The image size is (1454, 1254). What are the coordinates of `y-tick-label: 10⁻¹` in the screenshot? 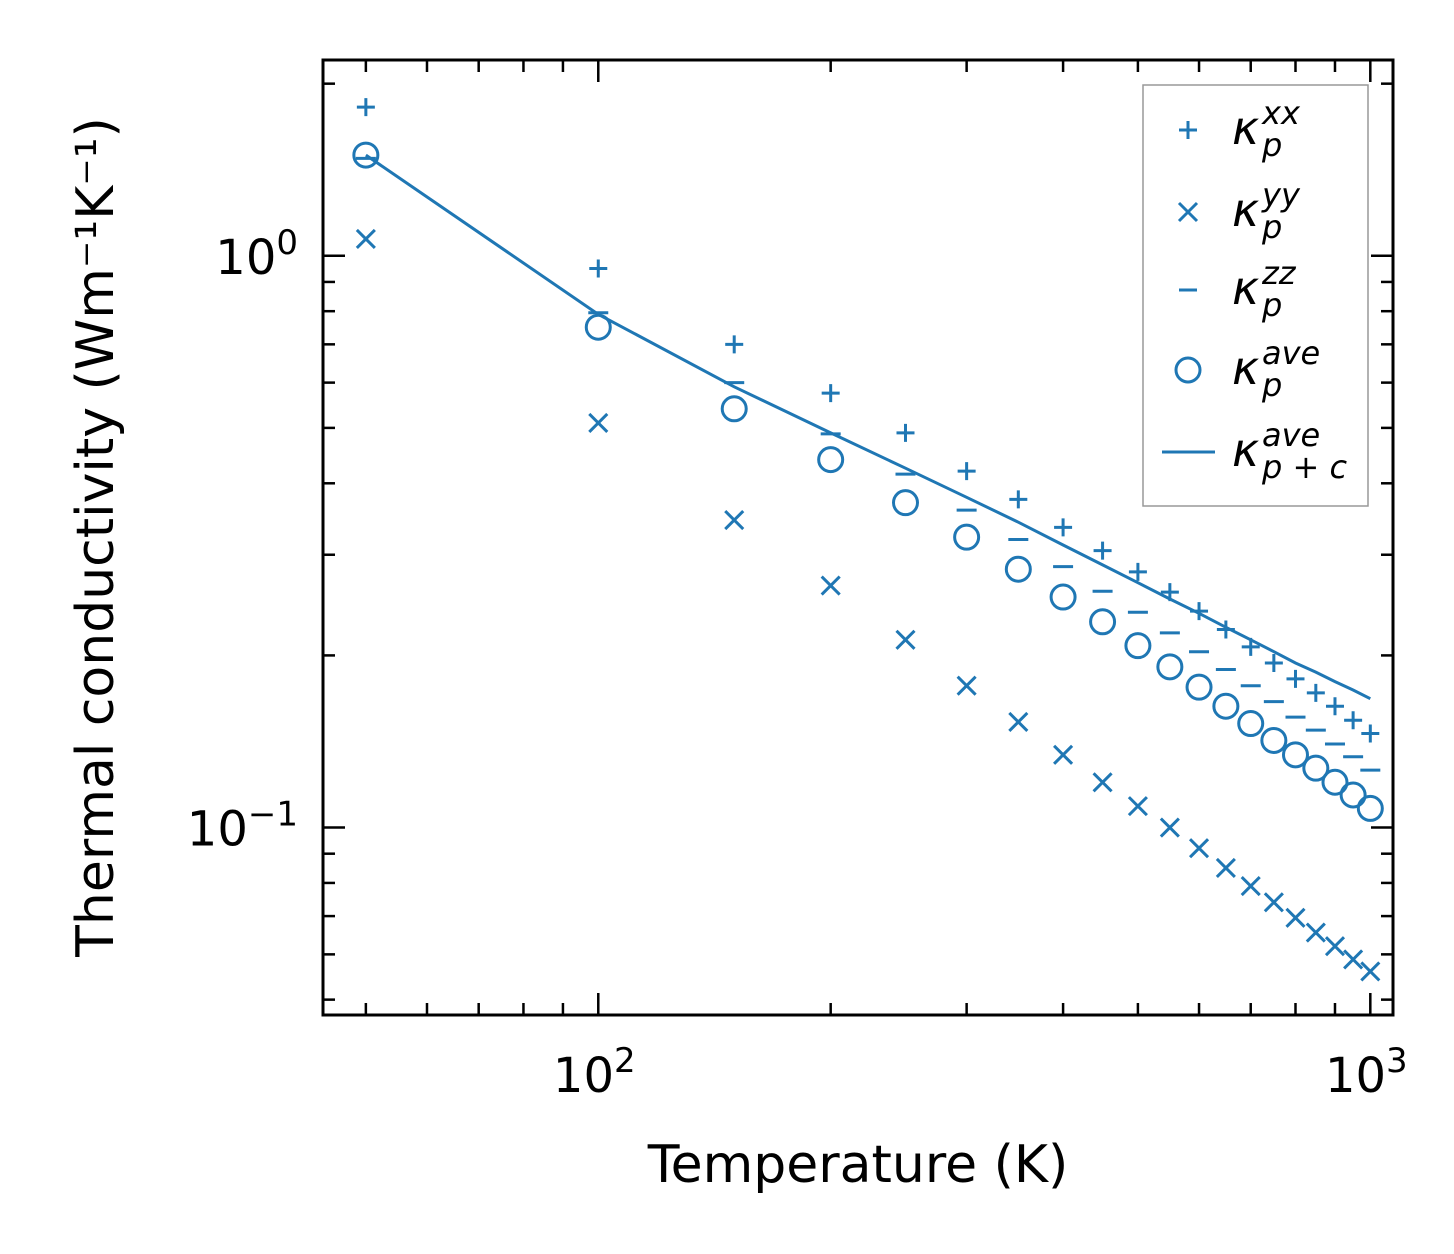 It's located at (242, 826).